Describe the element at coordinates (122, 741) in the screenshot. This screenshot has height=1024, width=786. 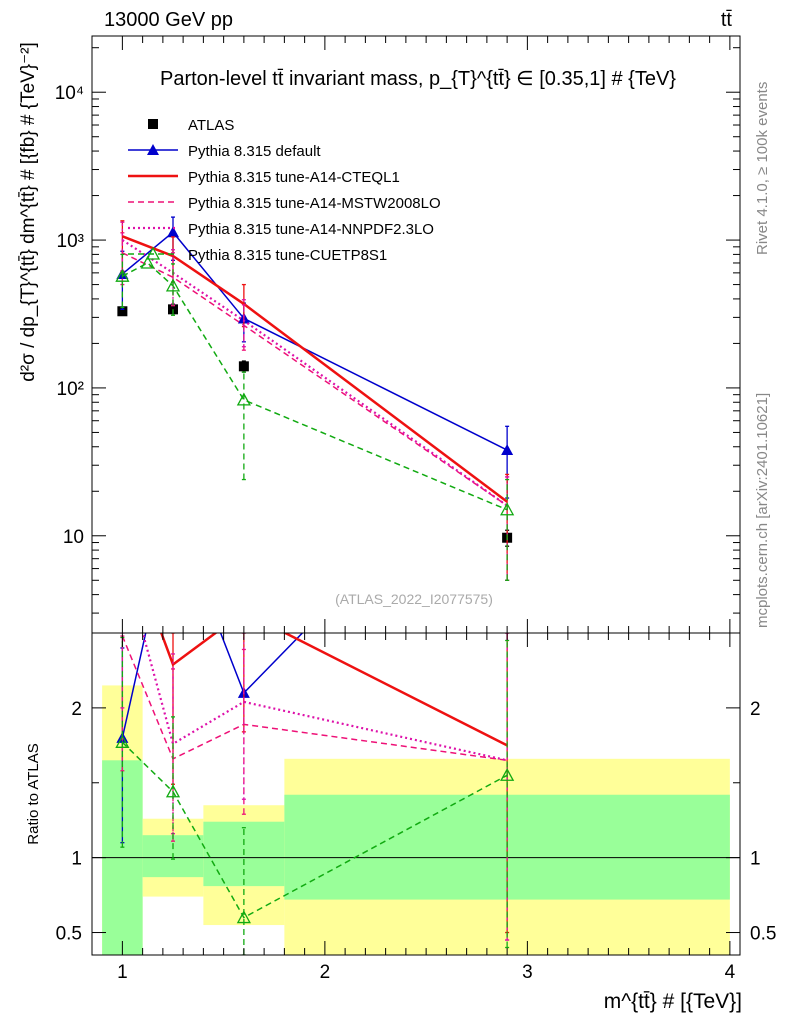
I see `ratio-series-4-0-marker` at that location.